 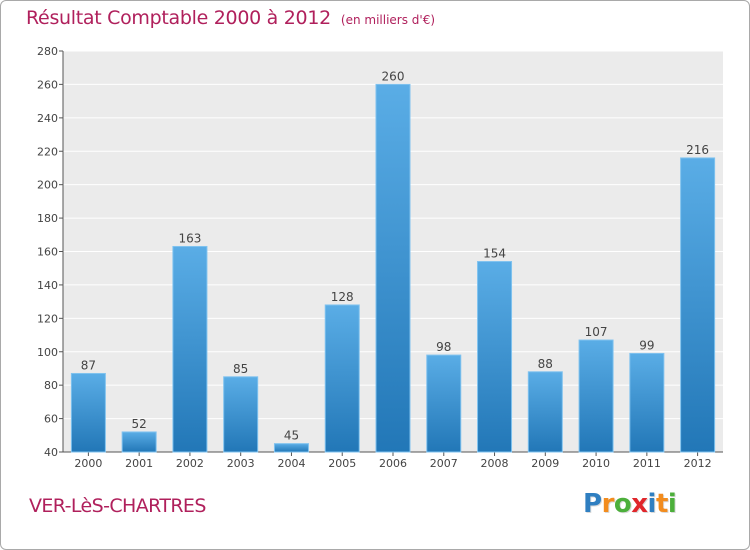 I want to click on bar-2003, so click(x=241, y=414).